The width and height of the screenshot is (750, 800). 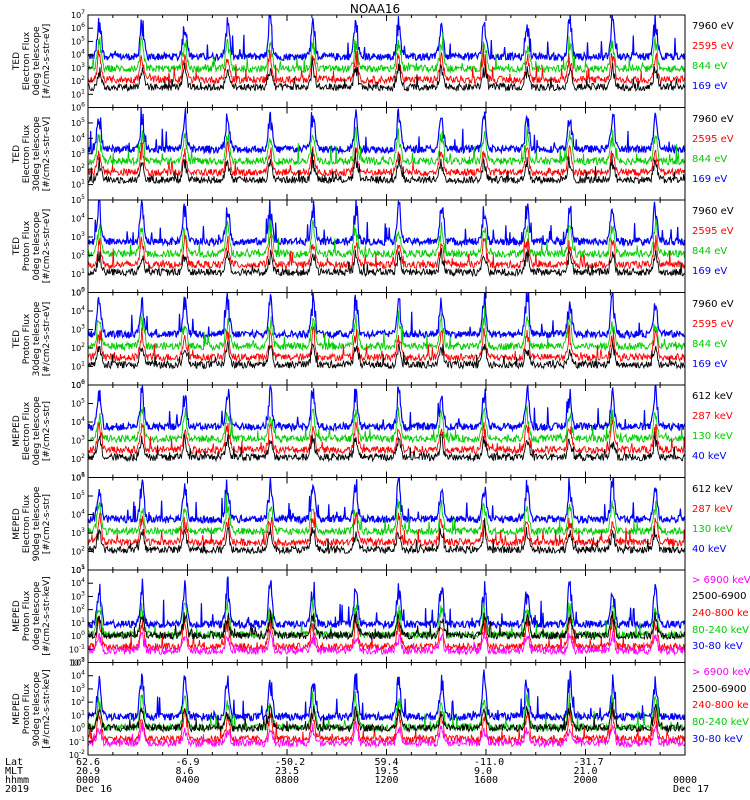 What do you see at coordinates (77, 741) in the screenshot?
I see `ytick-label: 10⁻¹` at bounding box center [77, 741].